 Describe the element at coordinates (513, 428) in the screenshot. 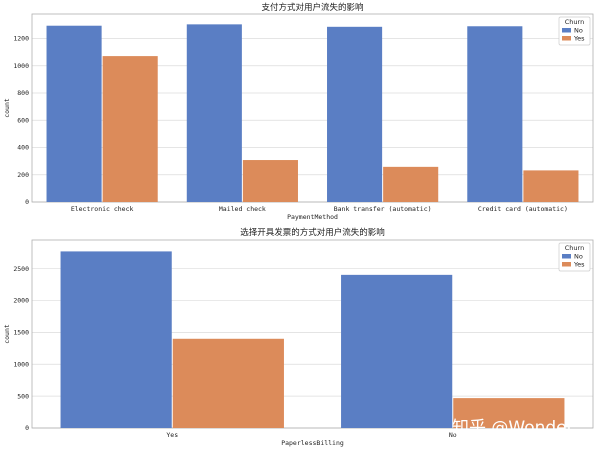

I see `watermark-text: 知乎 @Wonder` at that location.